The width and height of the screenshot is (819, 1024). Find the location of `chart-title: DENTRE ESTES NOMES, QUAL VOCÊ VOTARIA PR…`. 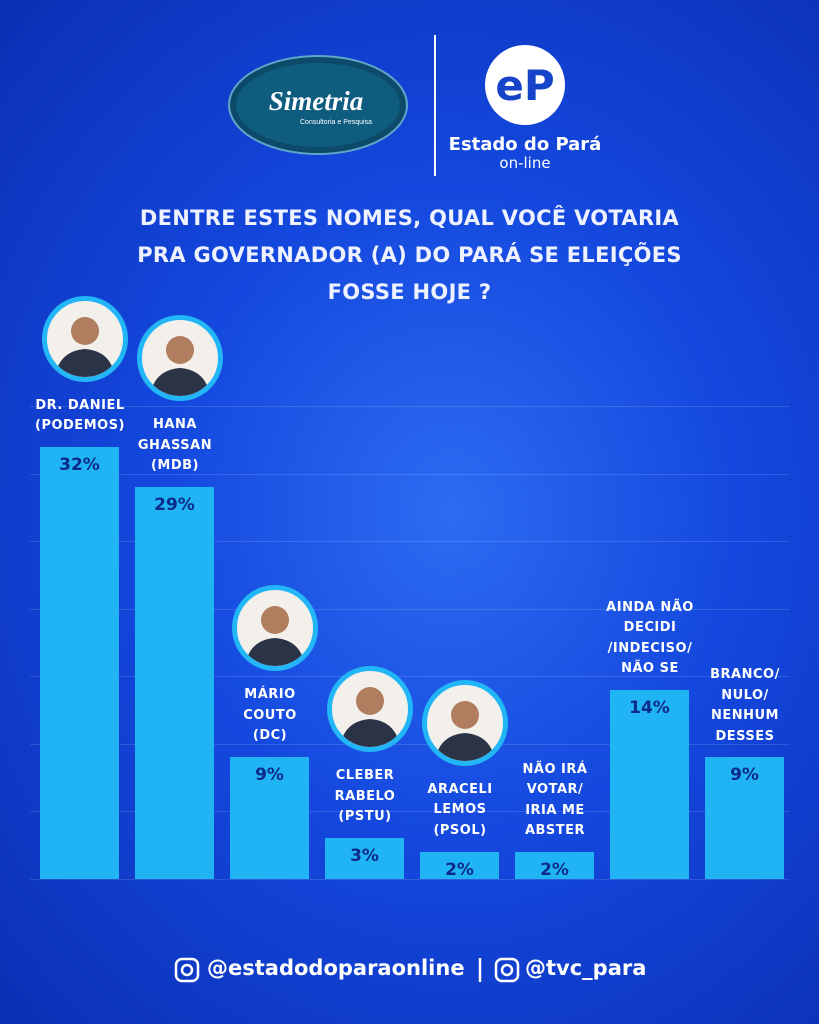

chart-title: DENTRE ESTES NOMES, QUAL VOCÊ VOTARIA PR… is located at coordinates (409, 255).